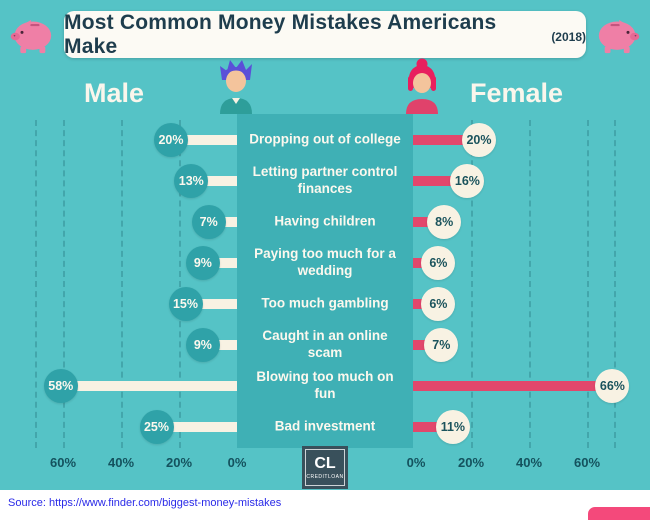 The width and height of the screenshot is (650, 520). I want to click on chart-row: 20% 20% Dropping out of college, so click(325, 139).